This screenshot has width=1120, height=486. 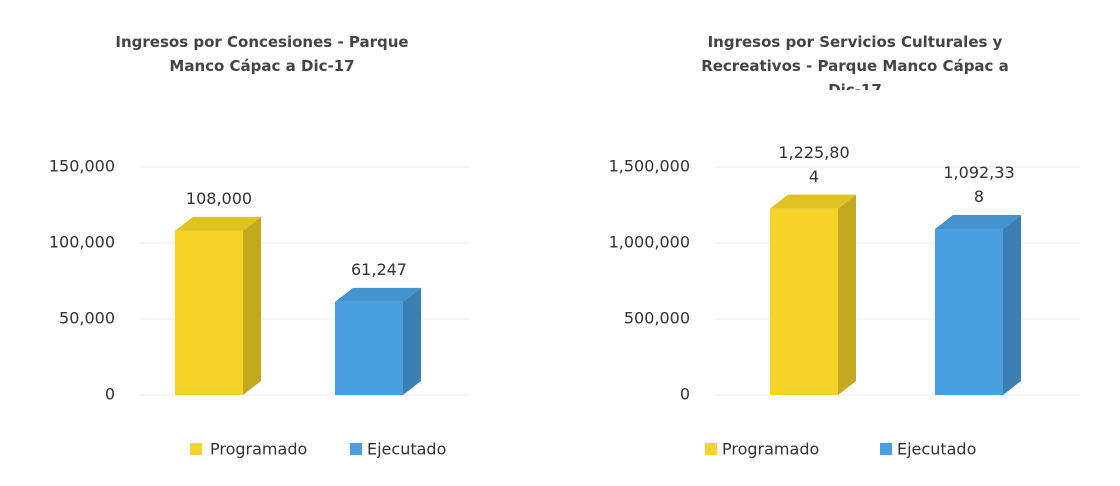 What do you see at coordinates (657, 318) in the screenshot?
I see `y-tick-label: 500,000` at bounding box center [657, 318].